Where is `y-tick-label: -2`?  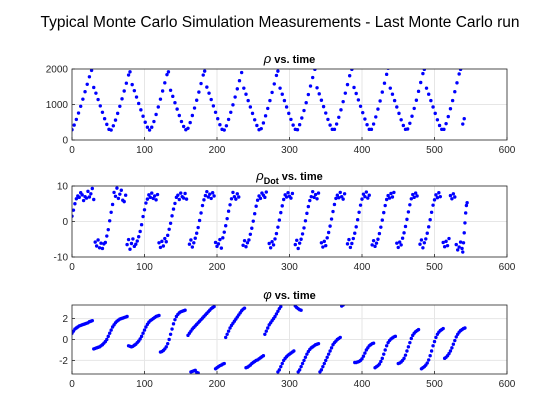
y-tick-label: -2 is located at coordinates (63, 361).